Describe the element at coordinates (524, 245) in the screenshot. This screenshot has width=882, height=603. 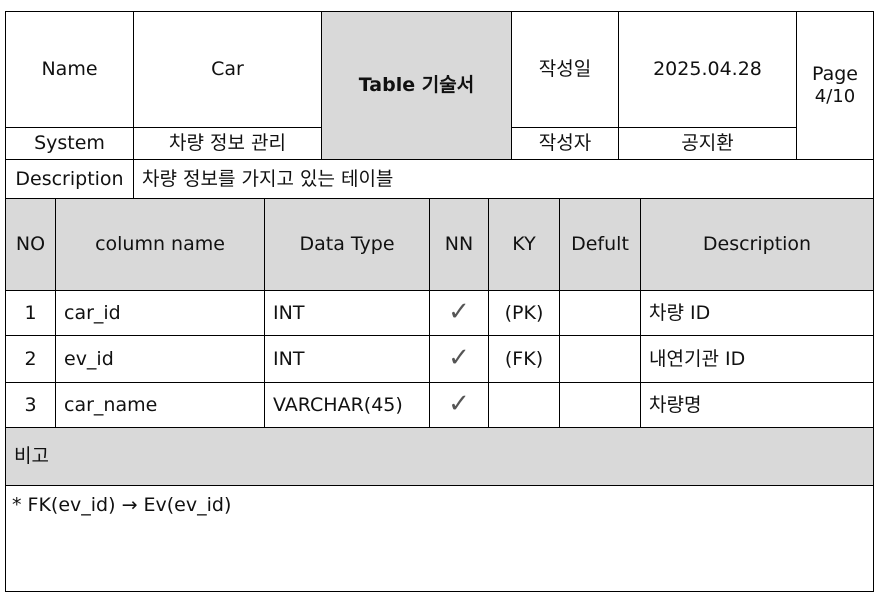
I see `col-header-ky: KY` at that location.